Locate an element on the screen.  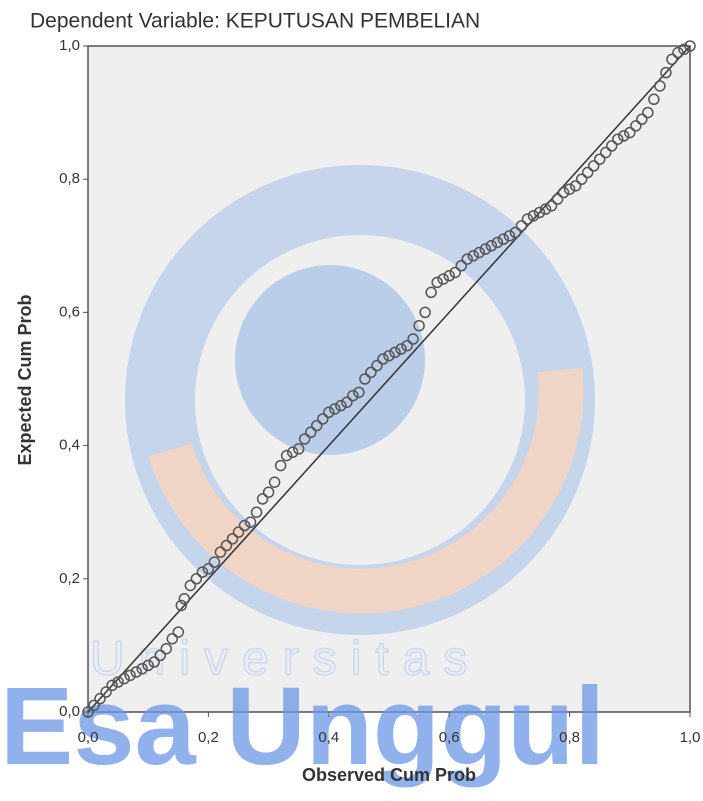
x-tick-label: 0,2 is located at coordinates (208, 737).